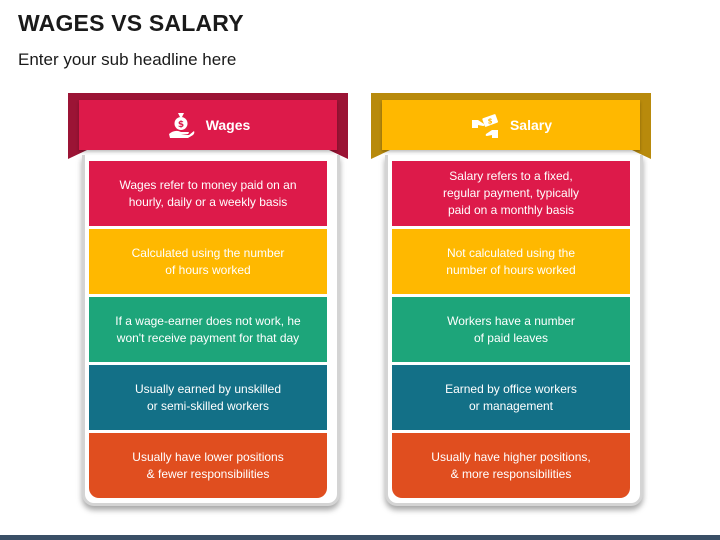 This screenshot has width=720, height=540. I want to click on salary-row-3: Workers have a number of paid leaves, so click(511, 329).